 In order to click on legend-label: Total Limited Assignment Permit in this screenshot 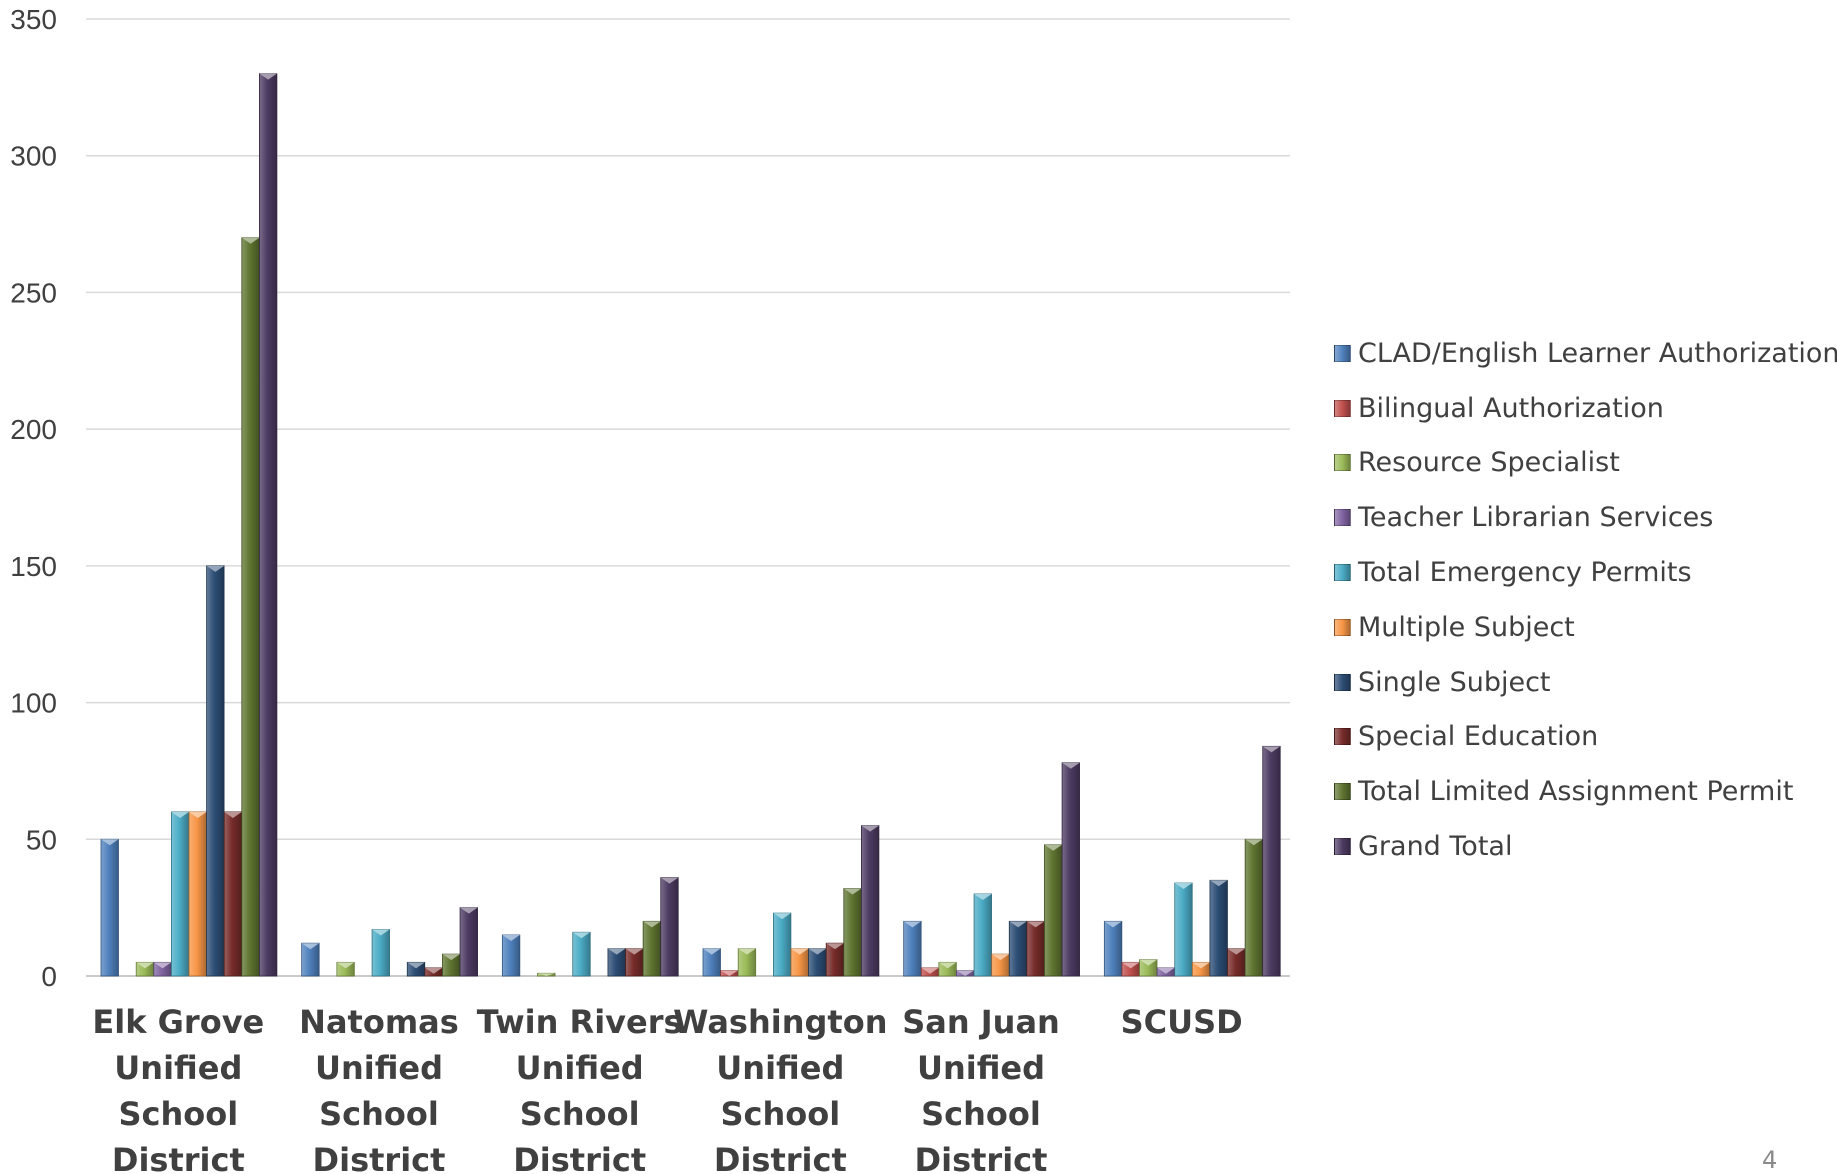, I will do `click(1576, 792)`.